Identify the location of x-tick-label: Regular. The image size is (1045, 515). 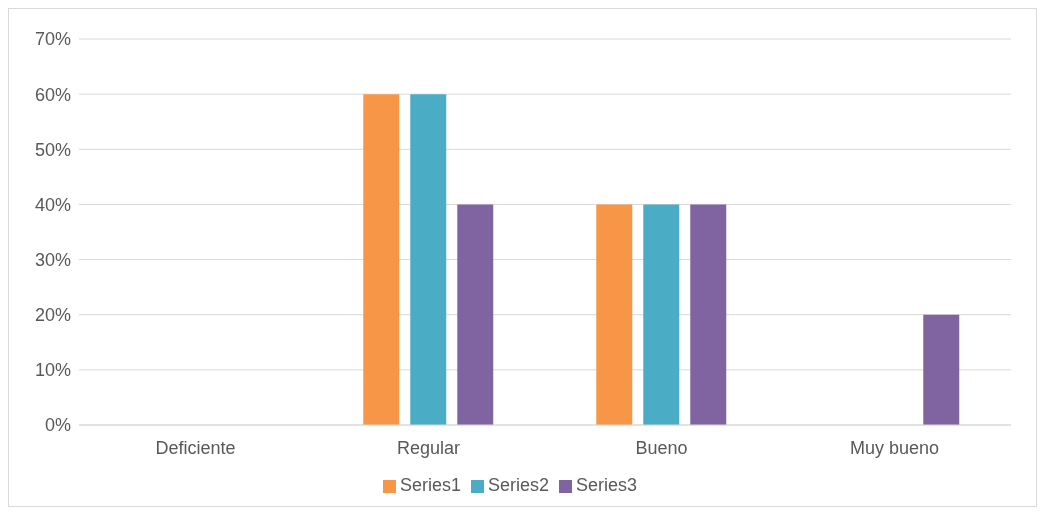
(428, 447).